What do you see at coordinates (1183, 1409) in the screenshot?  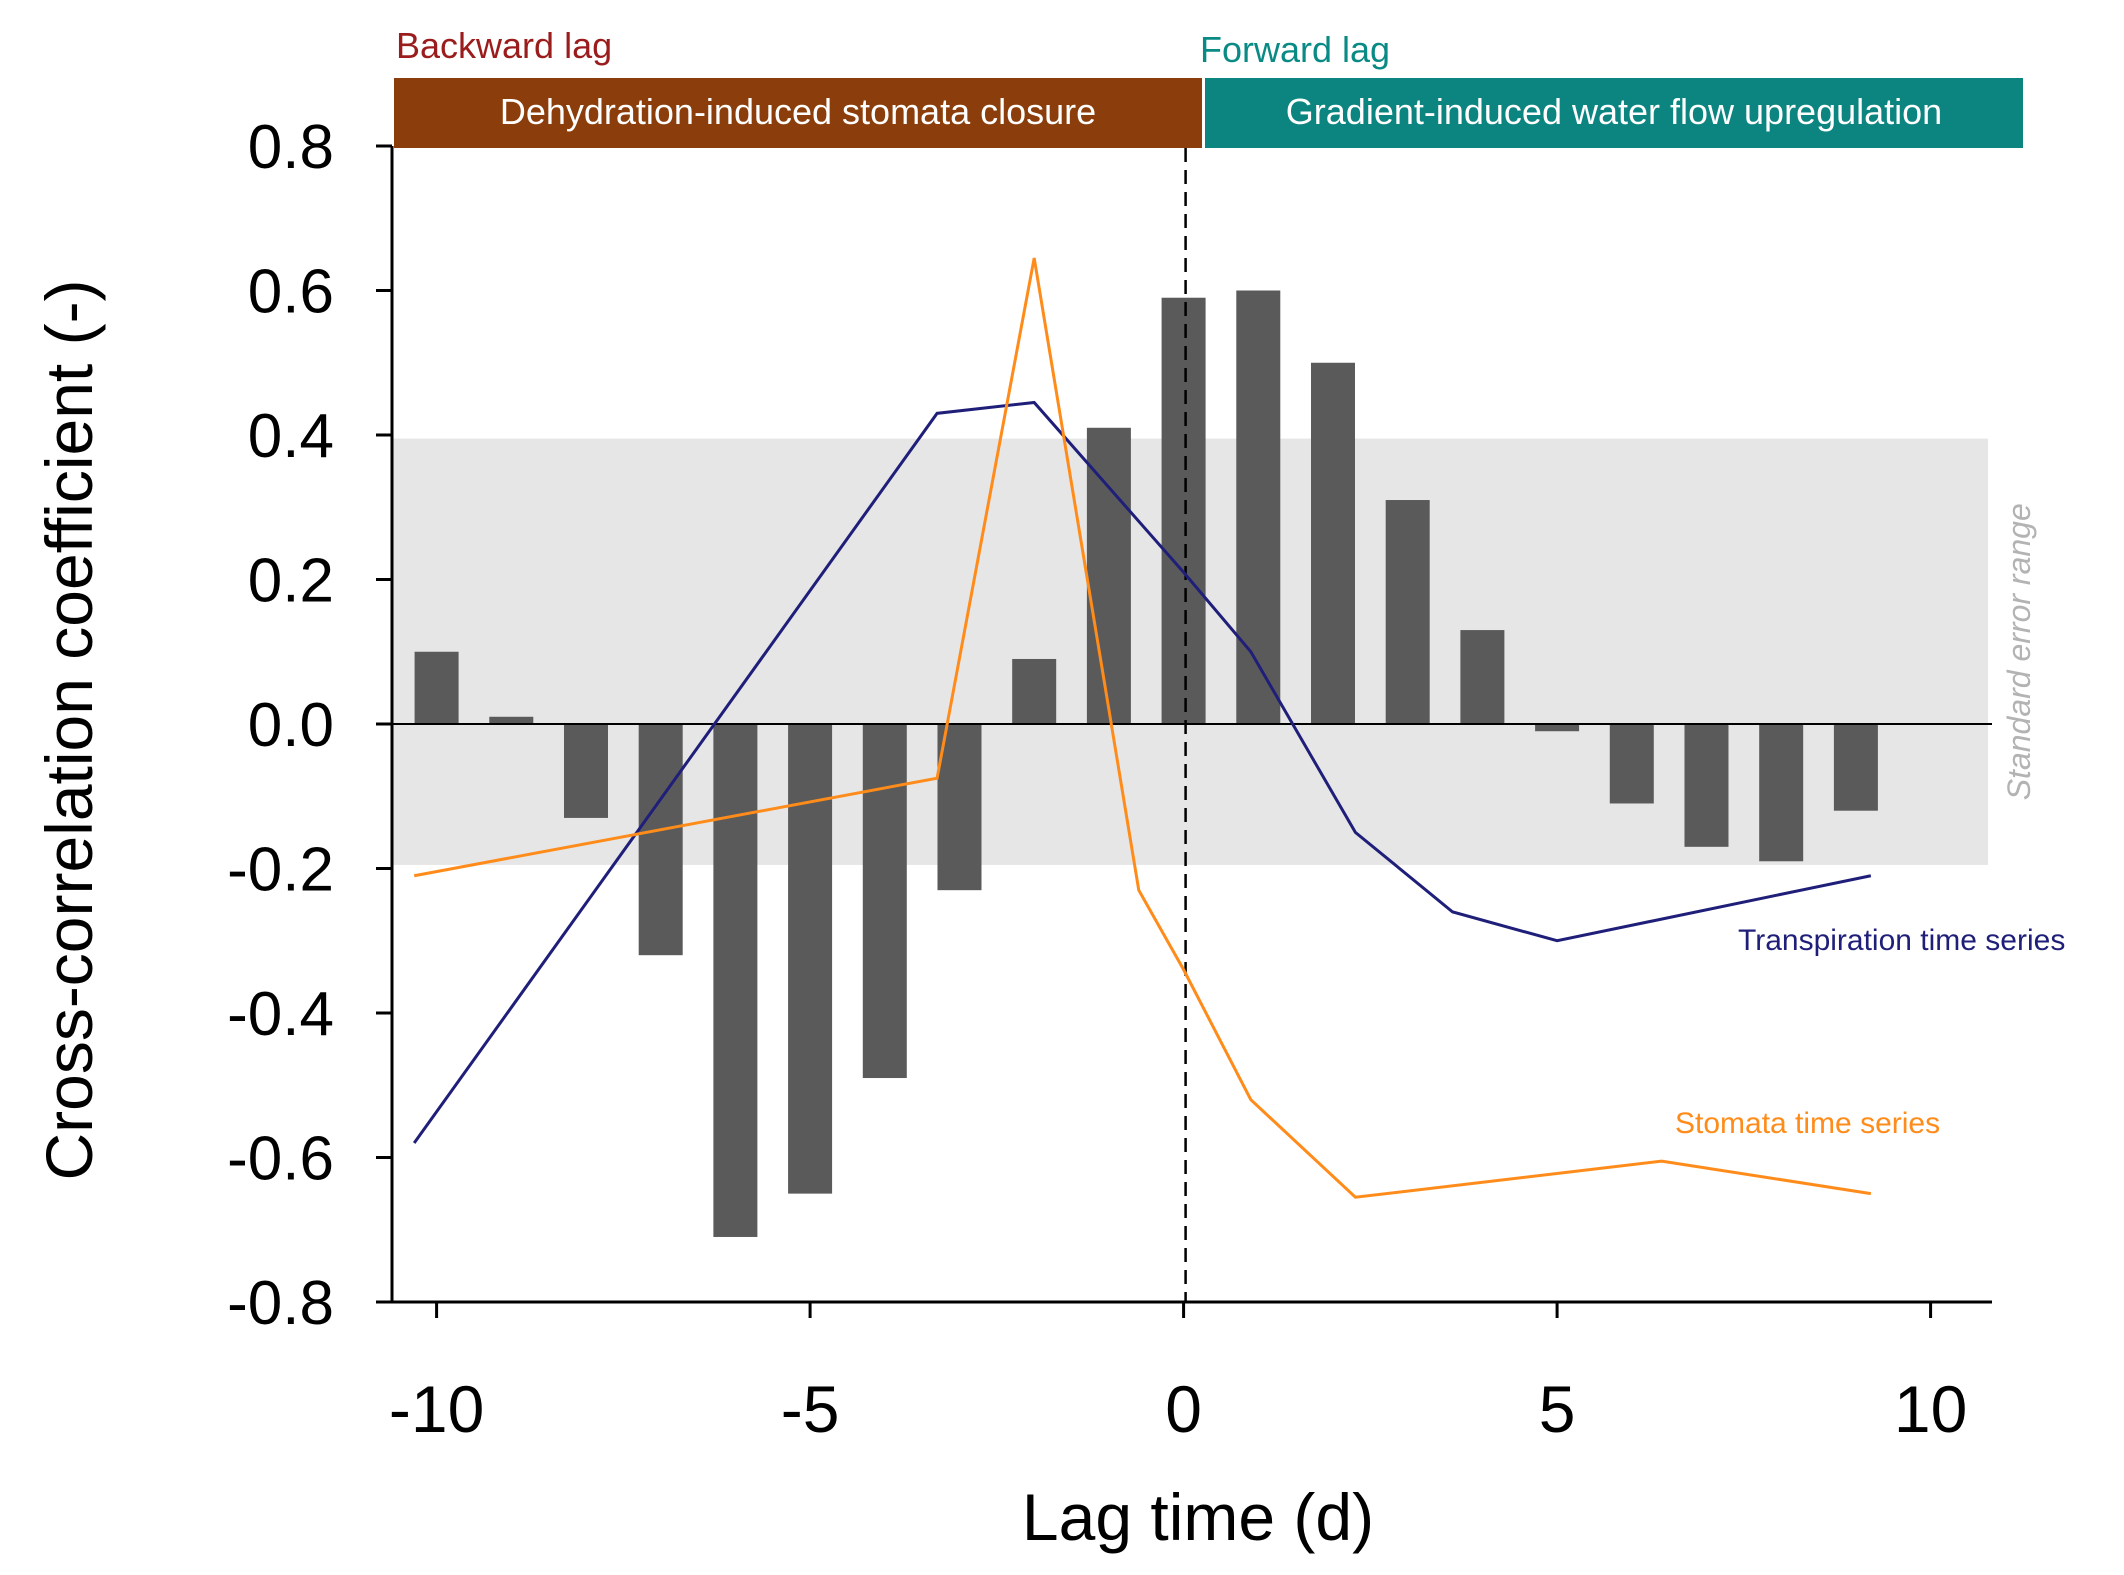 I see `x-tick-label: 0` at bounding box center [1183, 1409].